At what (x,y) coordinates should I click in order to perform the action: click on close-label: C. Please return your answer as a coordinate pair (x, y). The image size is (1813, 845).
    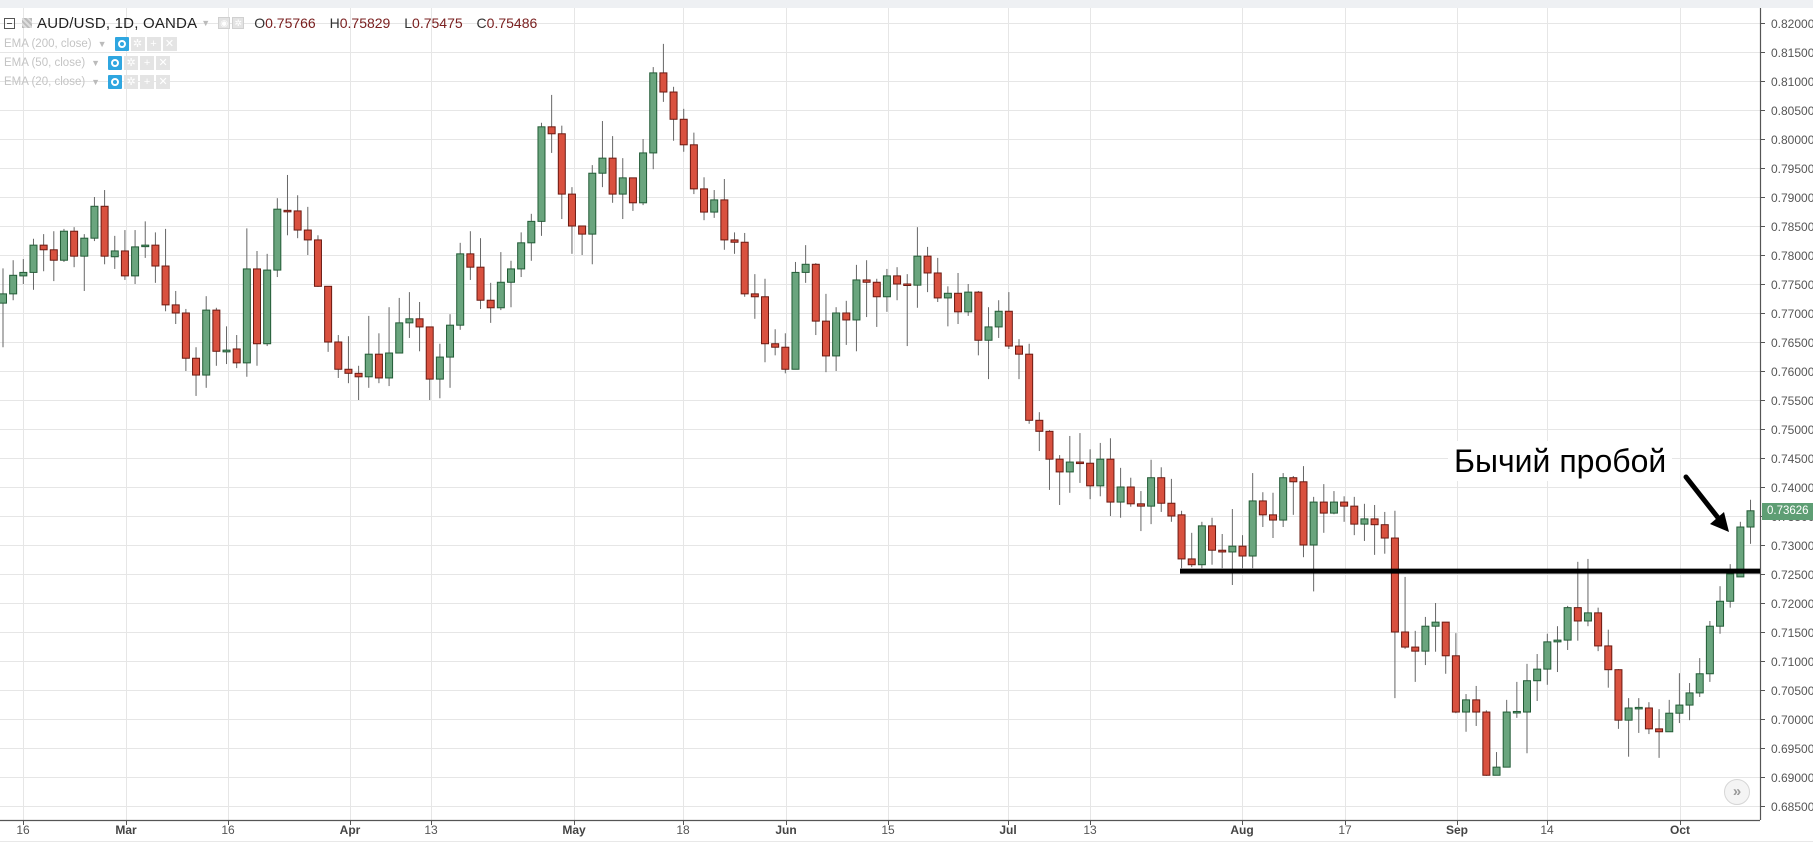
    Looking at the image, I should click on (481, 23).